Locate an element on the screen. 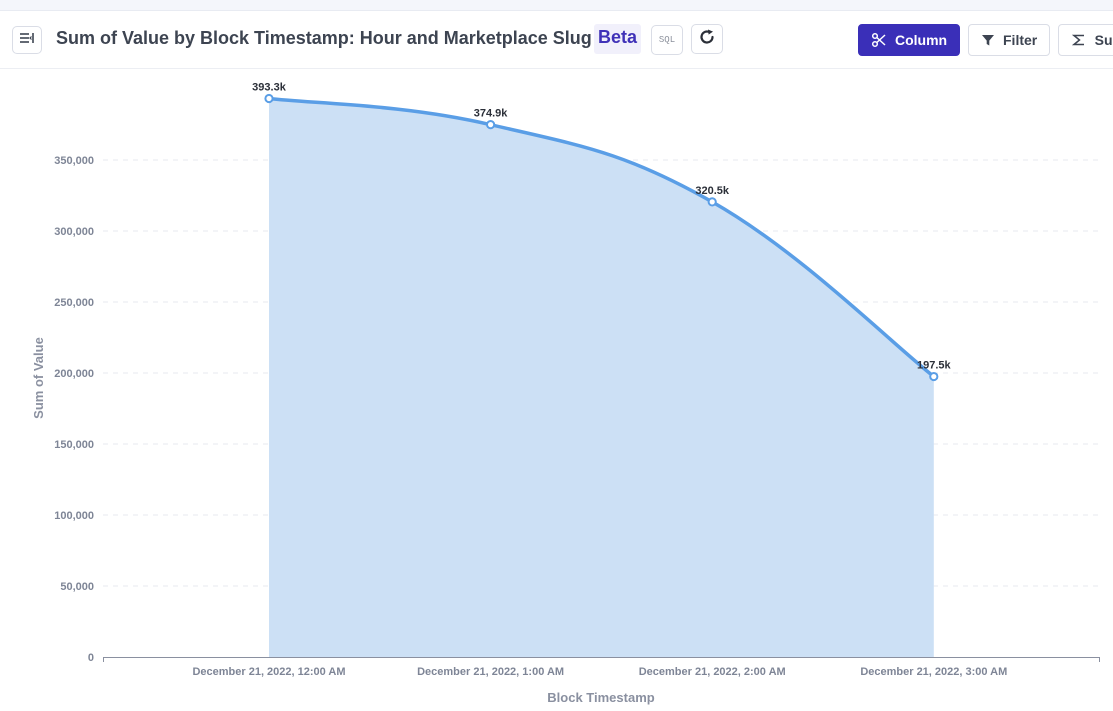  y-tick-label: 0 is located at coordinates (91, 658).